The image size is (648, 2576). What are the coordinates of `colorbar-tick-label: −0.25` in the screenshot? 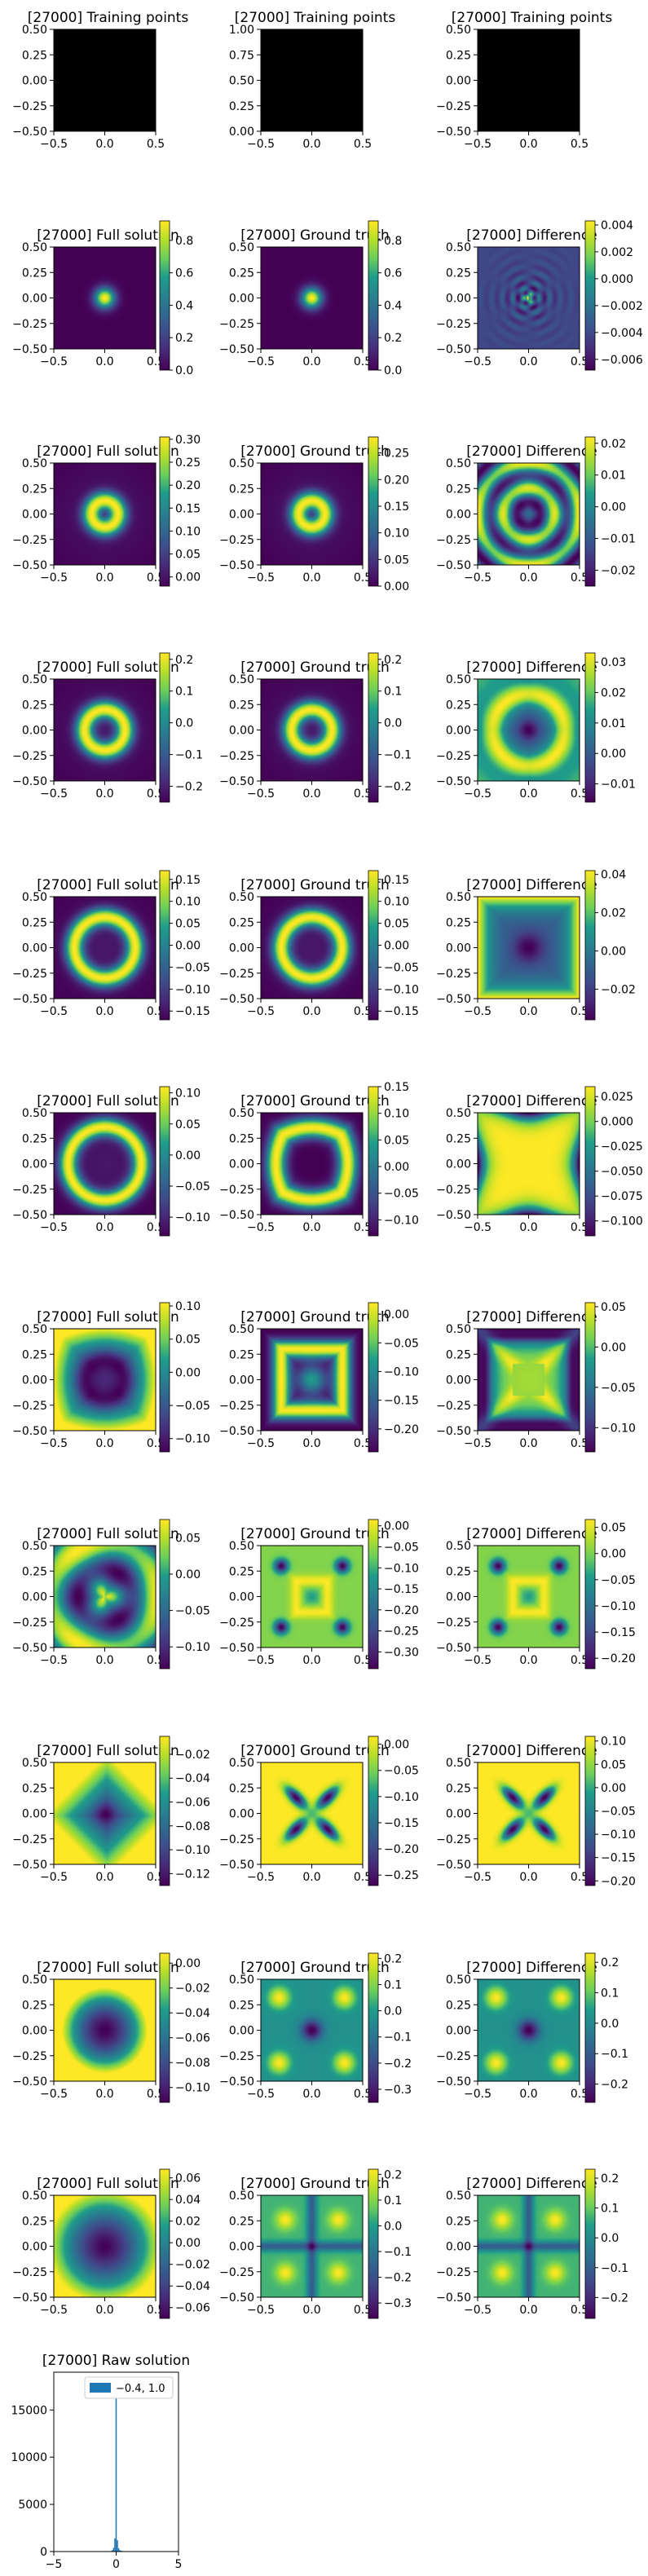 It's located at (402, 1632).